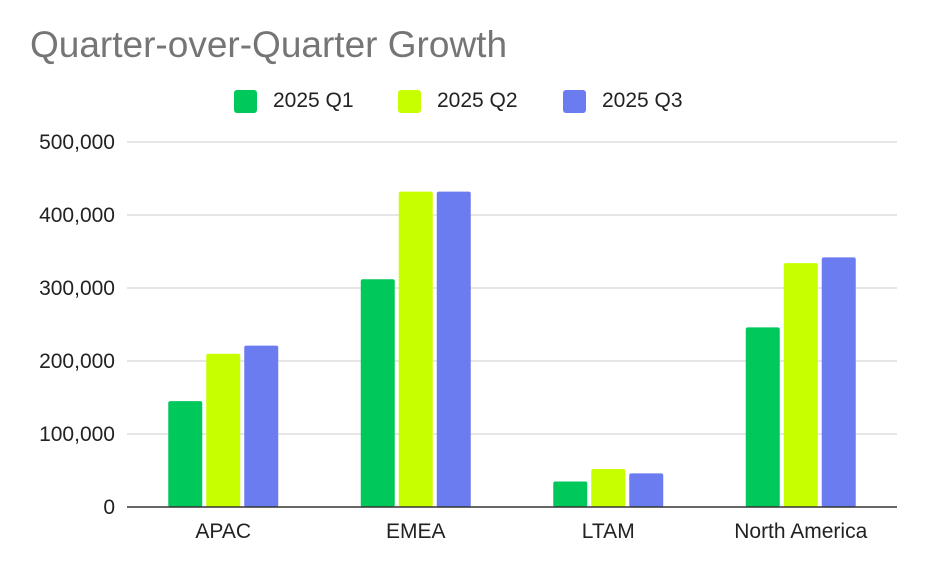  What do you see at coordinates (800, 385) in the screenshot?
I see `bar-north-america-2025-q2` at bounding box center [800, 385].